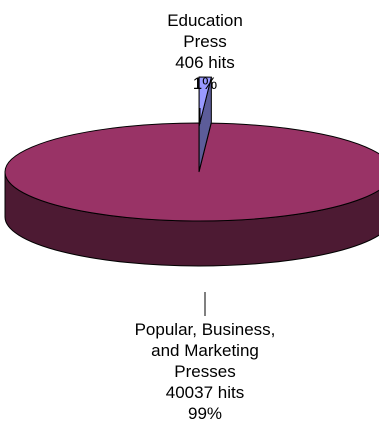 Image resolution: width=379 pixels, height=446 pixels. What do you see at coordinates (205, 101) in the screenshot?
I see `pie-slice-education-press-top` at bounding box center [205, 101].